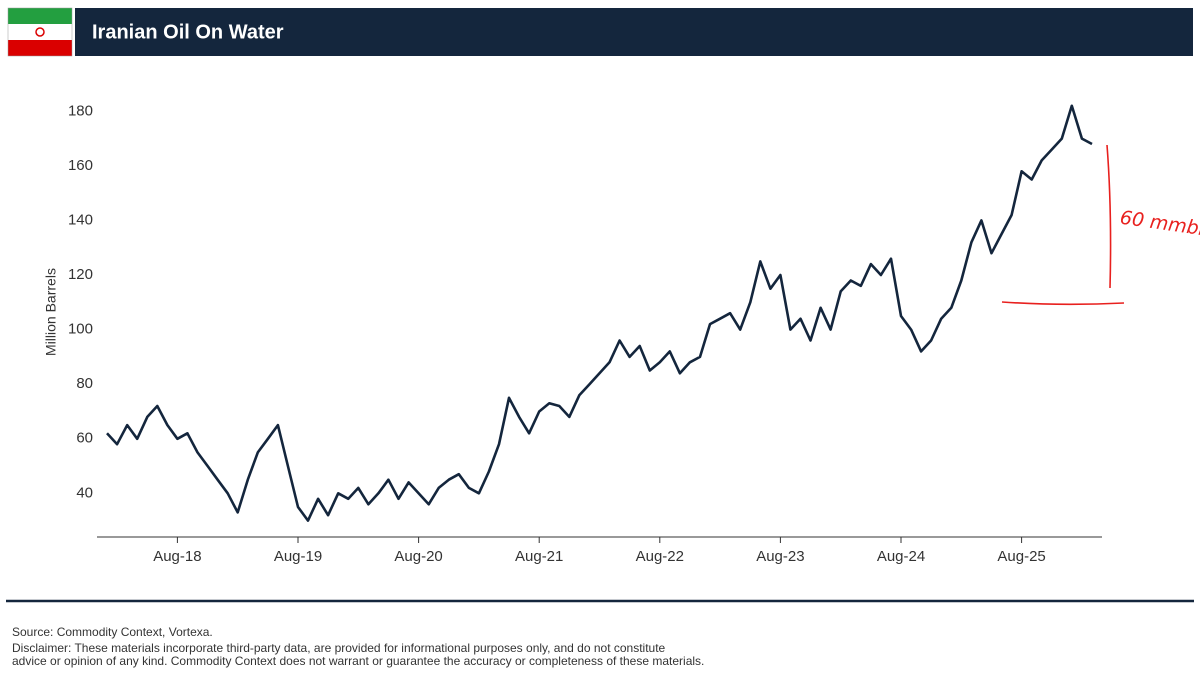 This screenshot has height=679, width=1200. Describe the element at coordinates (660, 556) in the screenshot. I see `x-tick-label: Aug-22` at that location.